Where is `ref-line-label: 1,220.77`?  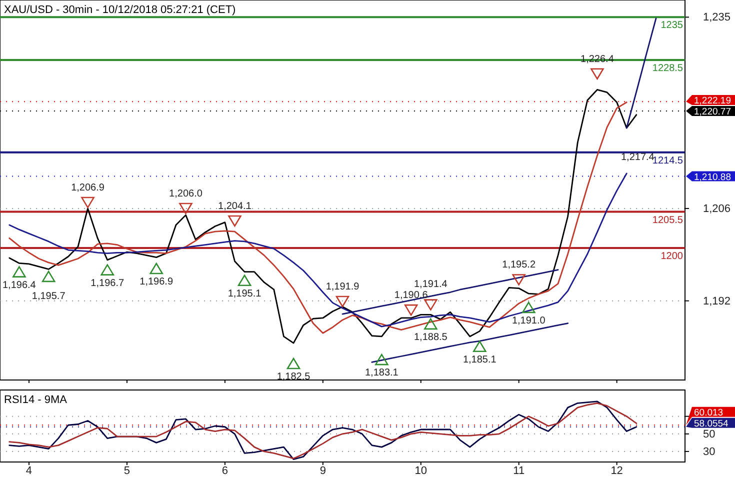
ref-line-label: 1,220.77 is located at coordinates (712, 112).